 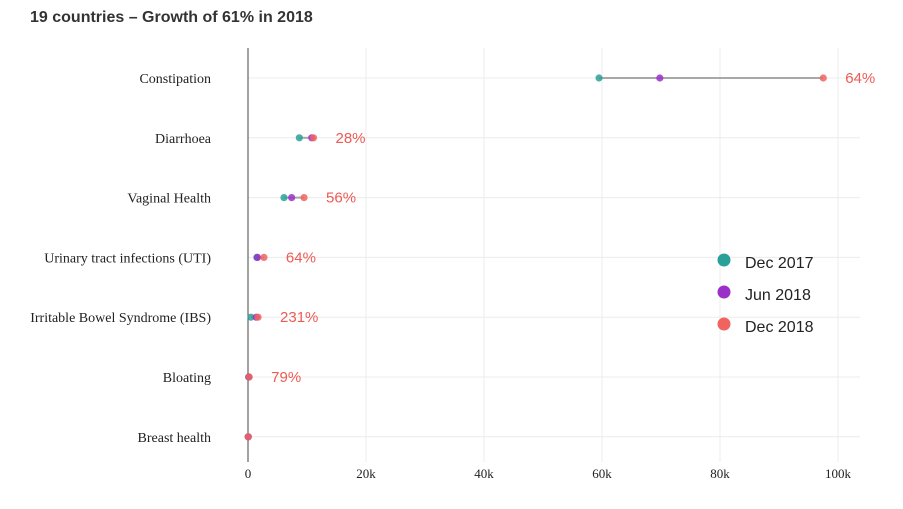 I want to click on legend-label: Dec 2018, so click(x=779, y=327).